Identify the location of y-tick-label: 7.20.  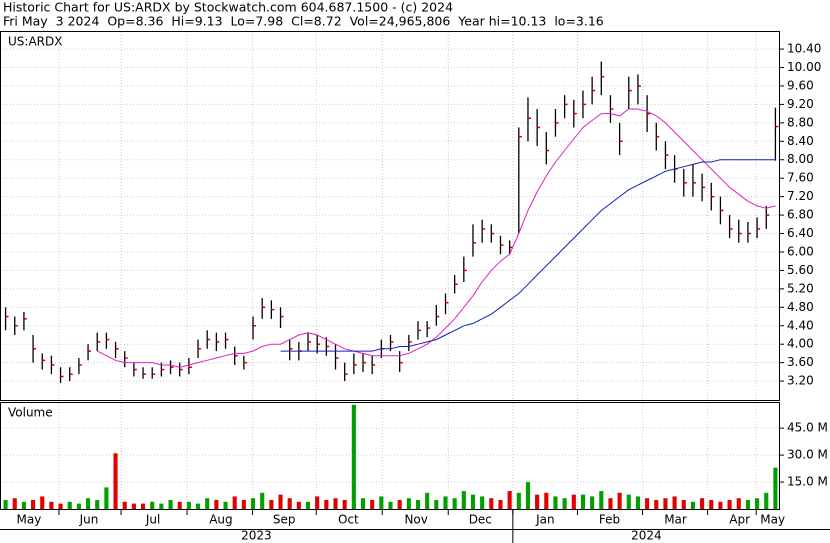
(800, 196).